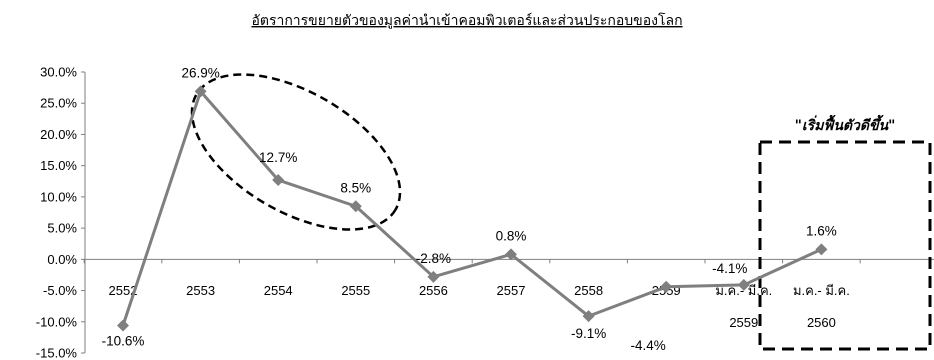  I want to click on y-tick-label: 20.0%, so click(58, 134).